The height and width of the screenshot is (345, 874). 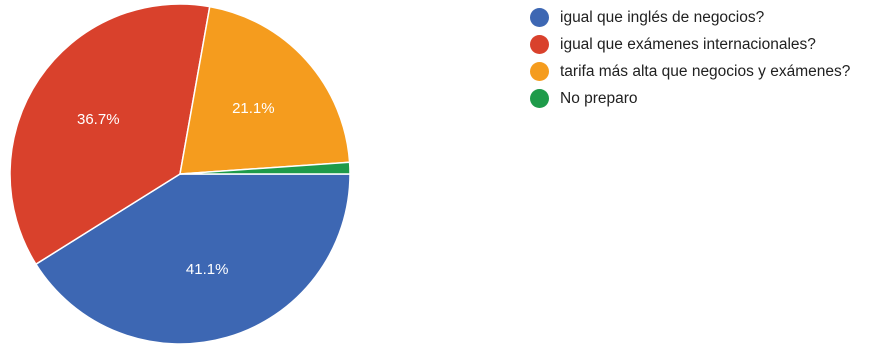 I want to click on legend-item-no-preparo: No preparo, so click(x=700, y=98).